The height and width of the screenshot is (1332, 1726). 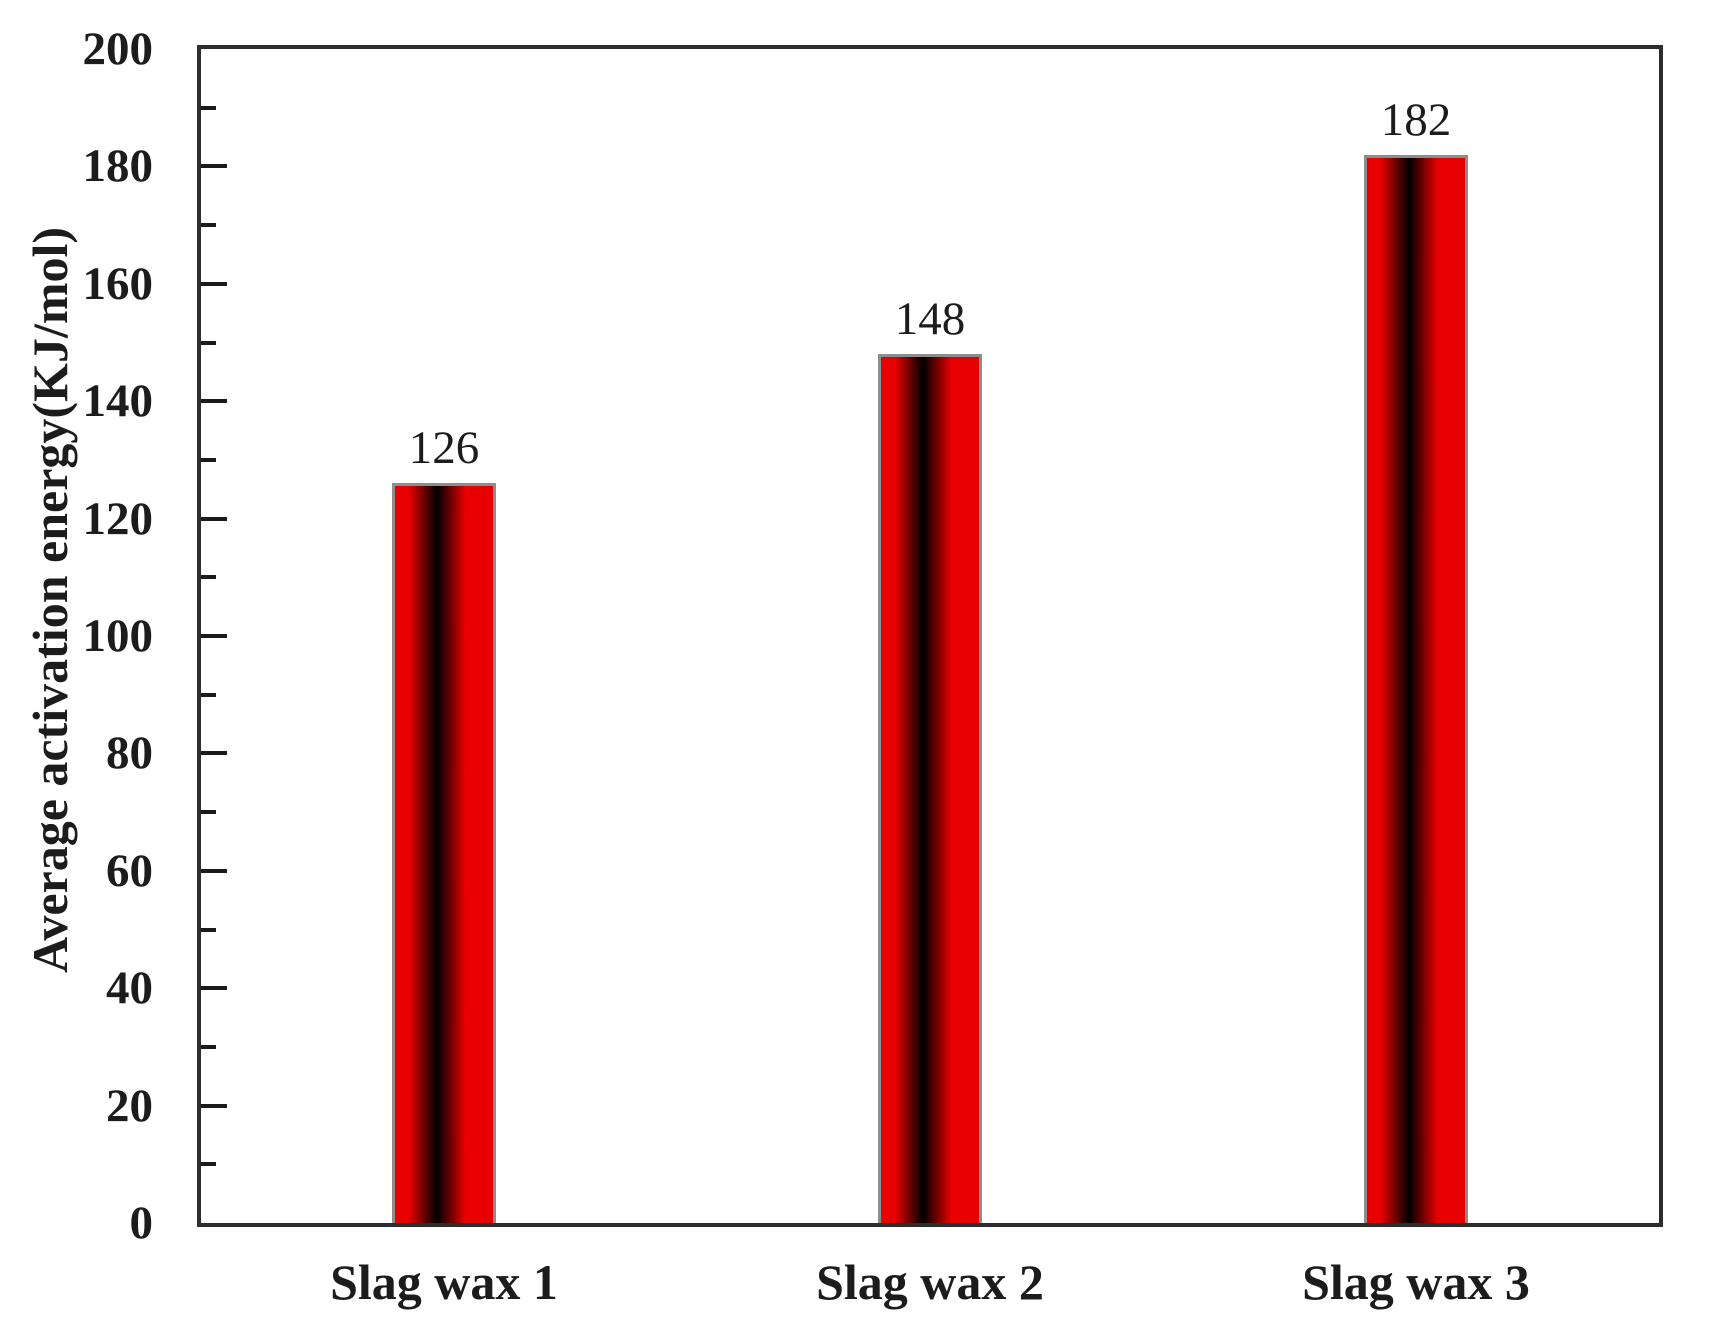 What do you see at coordinates (1416, 120) in the screenshot?
I see `bar-value-label: 182` at bounding box center [1416, 120].